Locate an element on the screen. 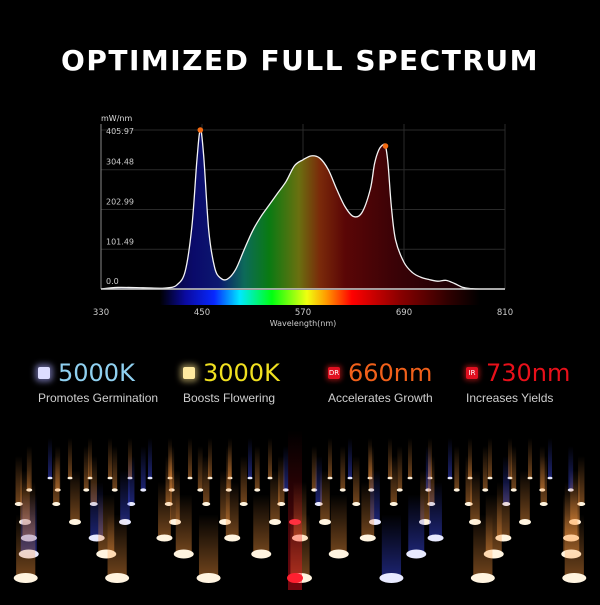  feature-description: Boosts Flowering is located at coordinates (229, 398).